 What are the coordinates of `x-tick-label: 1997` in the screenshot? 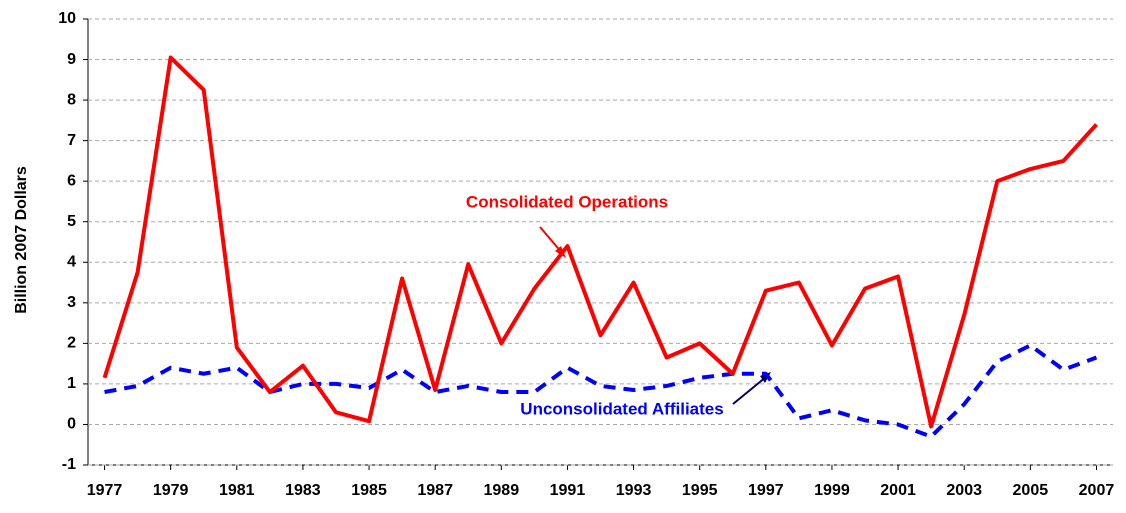 It's located at (766, 490).